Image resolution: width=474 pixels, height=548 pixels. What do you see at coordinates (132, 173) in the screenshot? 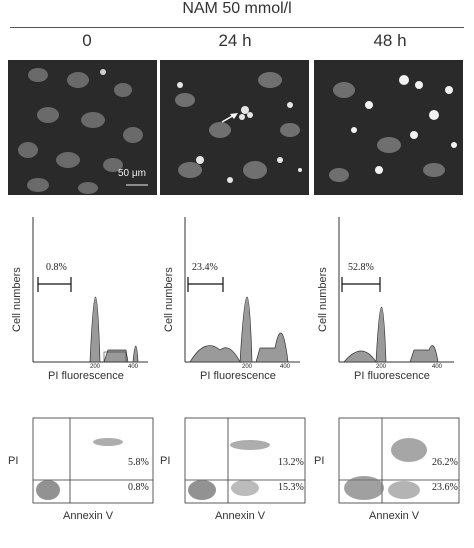
I see `scalebar-label: 50 μm` at bounding box center [132, 173].